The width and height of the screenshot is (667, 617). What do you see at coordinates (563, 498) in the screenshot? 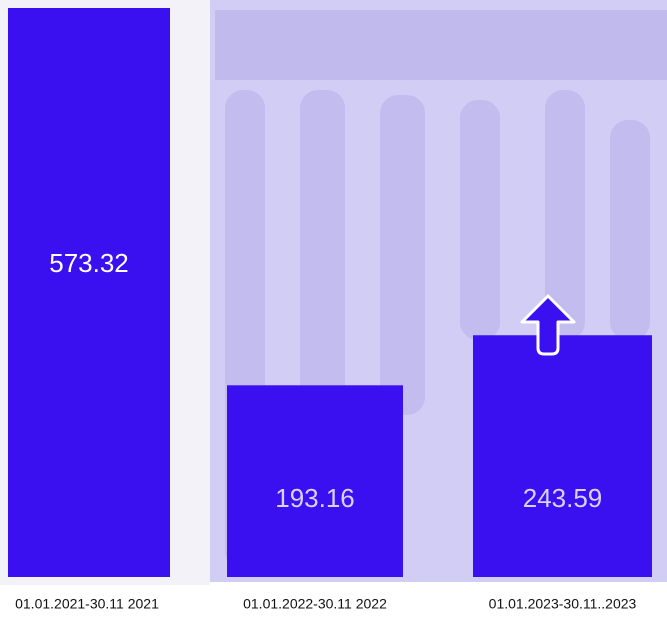
I see `value-label: 243.59` at bounding box center [563, 498].